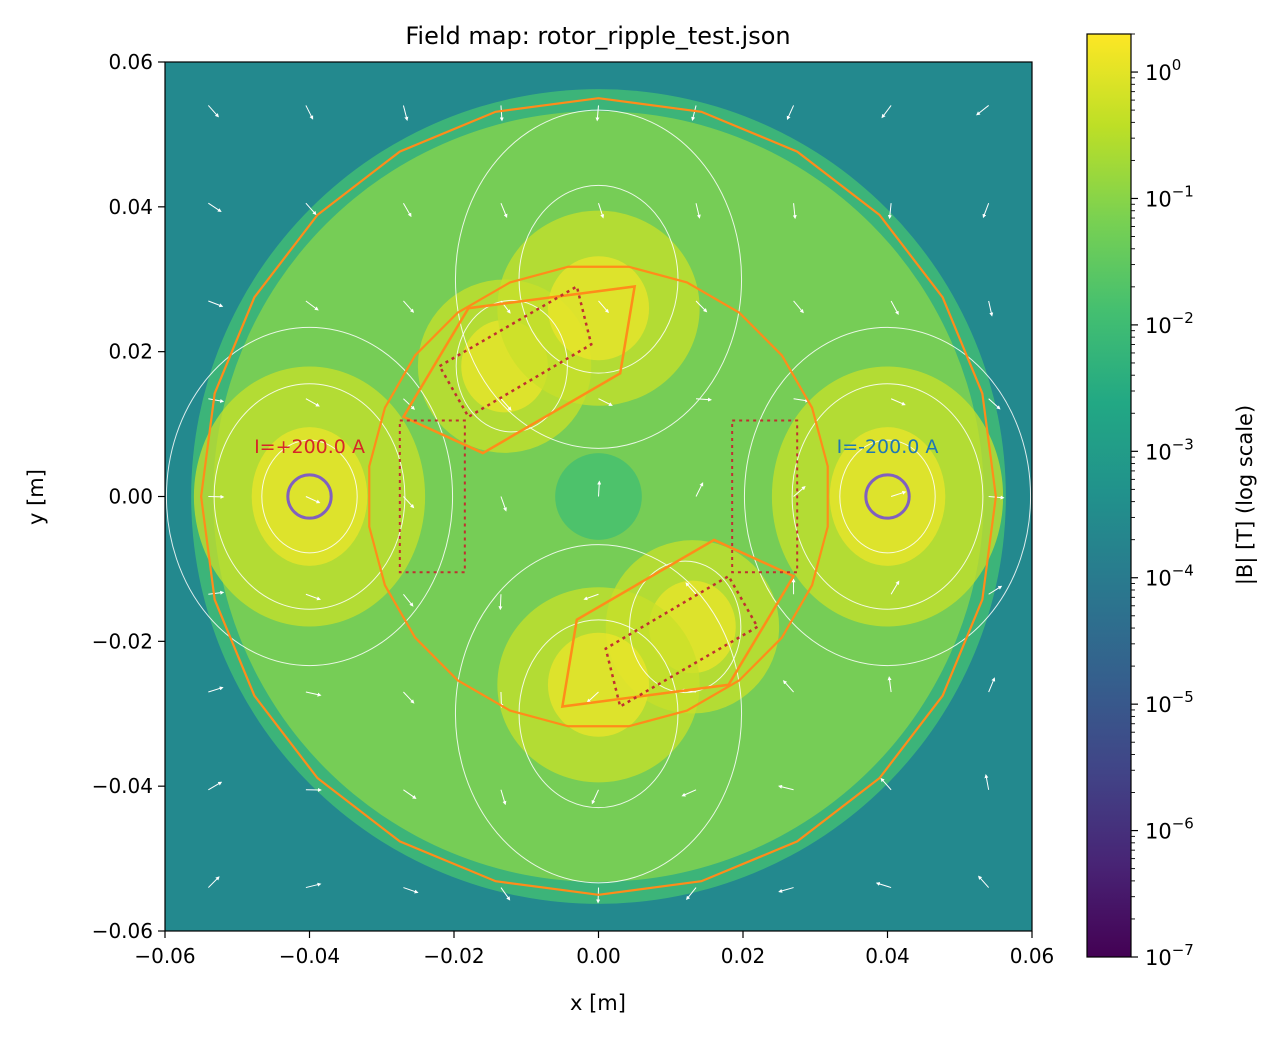 The image size is (1276, 1037). What do you see at coordinates (1169, 449) in the screenshot?
I see `colorbar-tick-label: 10⁻³` at bounding box center [1169, 449].